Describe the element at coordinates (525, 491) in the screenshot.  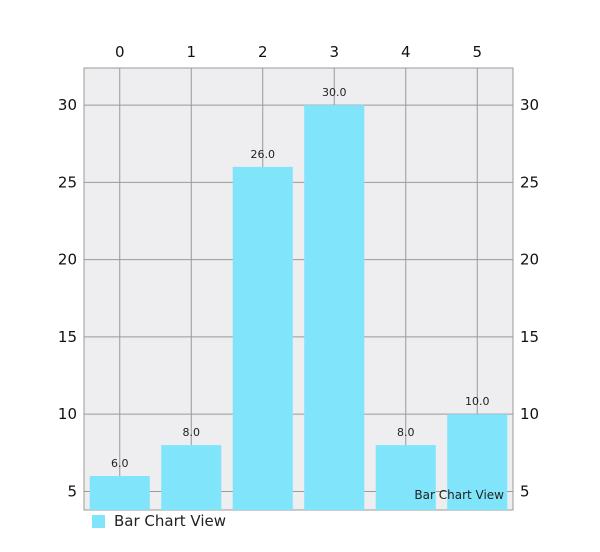
I see `y-tick-label-right: 5` at that location.